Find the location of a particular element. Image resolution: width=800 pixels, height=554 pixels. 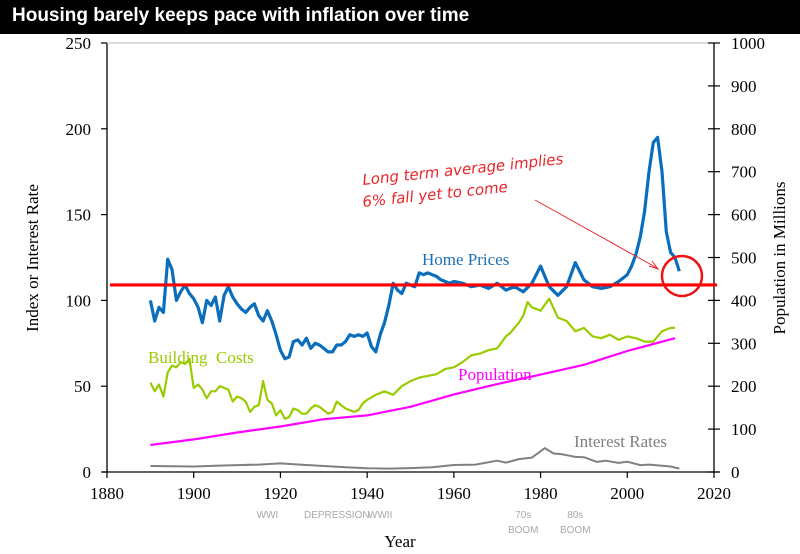

highlight-circle is located at coordinates (682, 276).